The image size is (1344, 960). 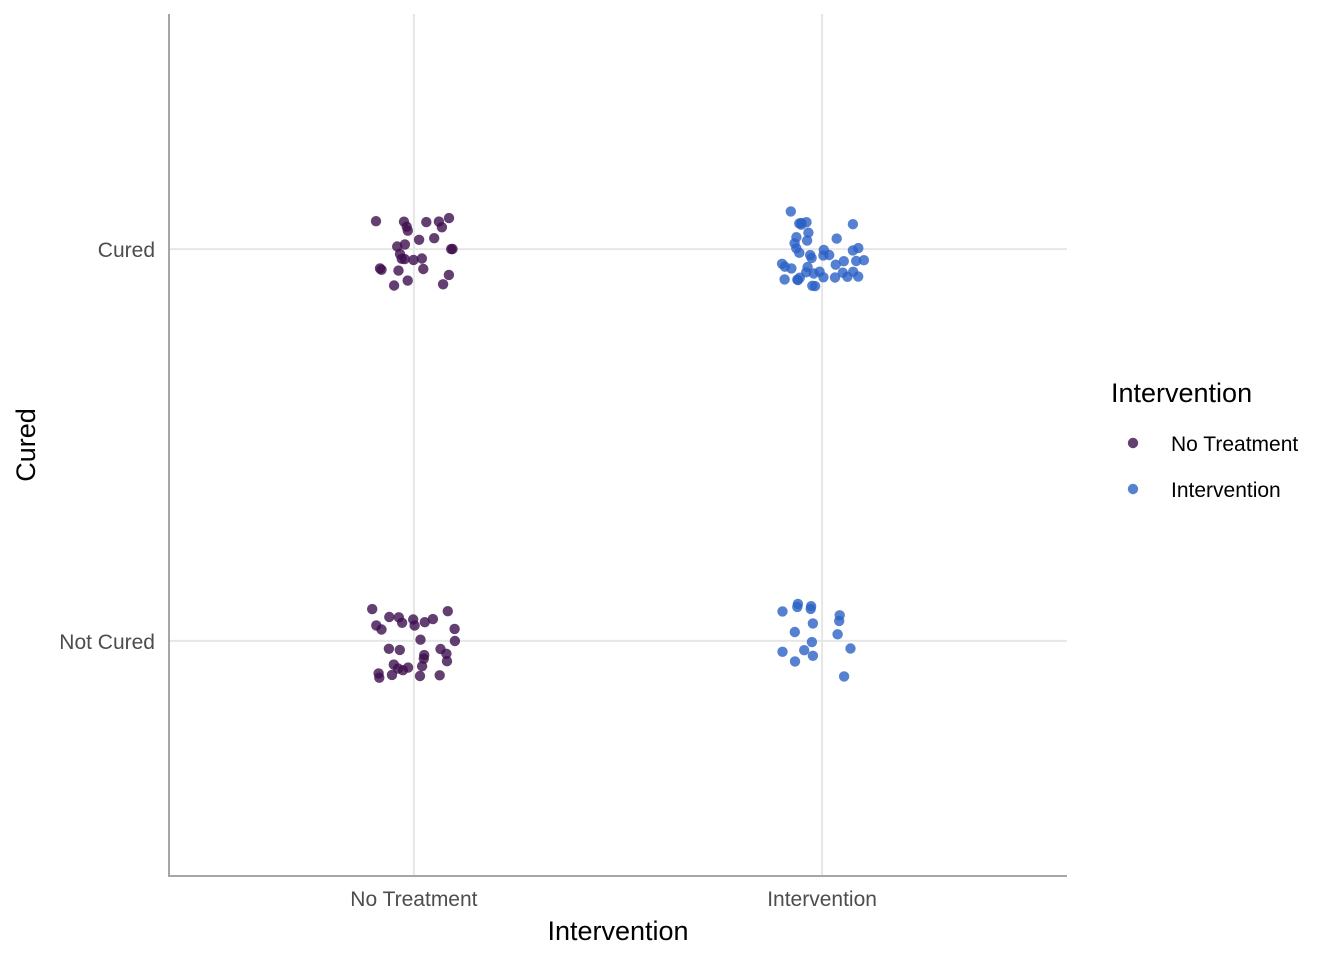 What do you see at coordinates (126, 250) in the screenshot?
I see `y-tick-label: Cured` at bounding box center [126, 250].